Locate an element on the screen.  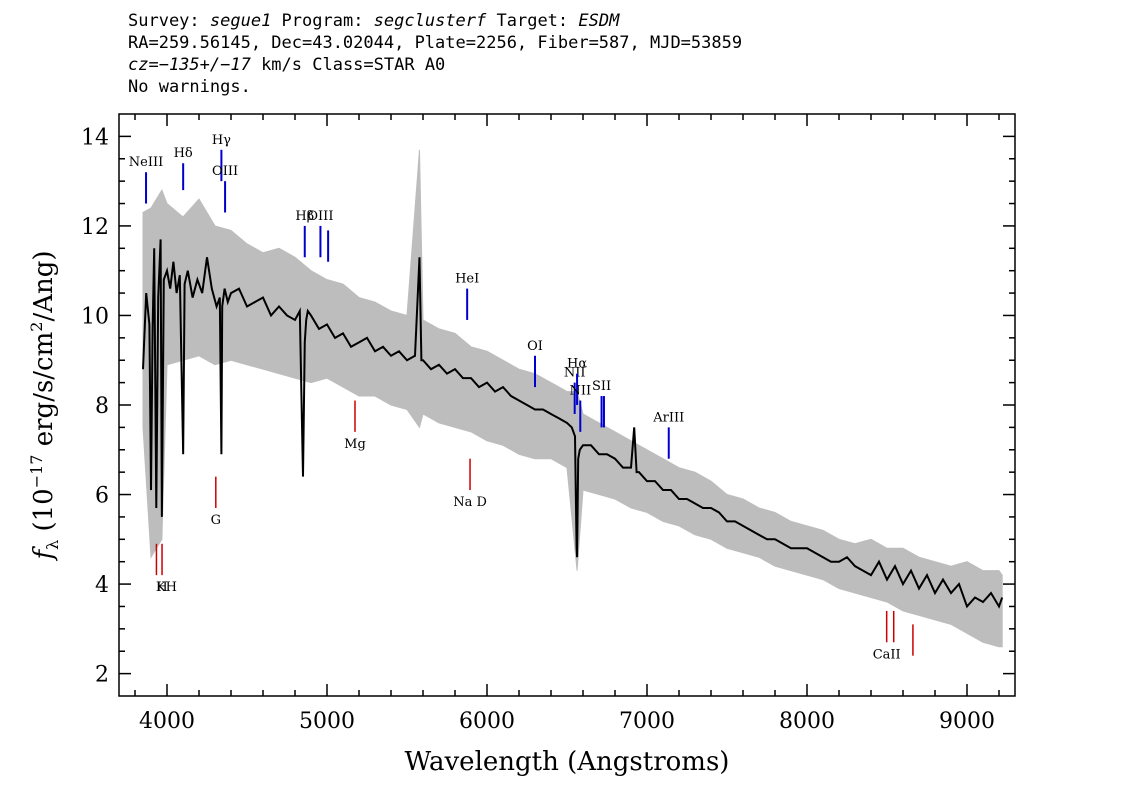
x-tick-label: 7000 is located at coordinates (647, 721).